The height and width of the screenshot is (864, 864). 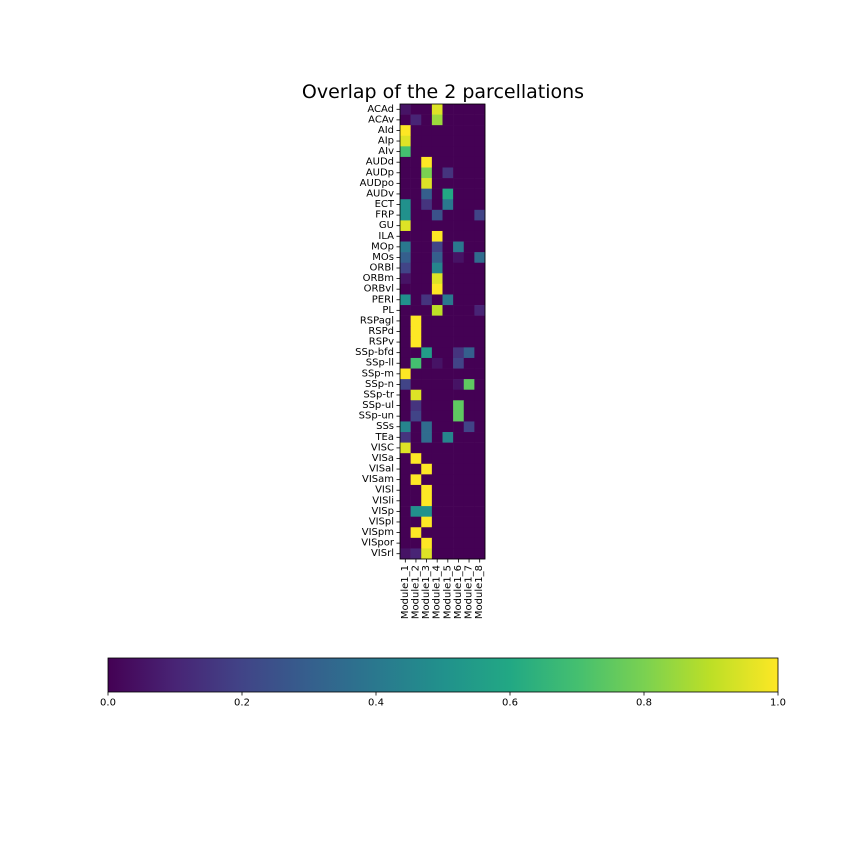 I want to click on row-label: TEa, so click(x=384, y=437).